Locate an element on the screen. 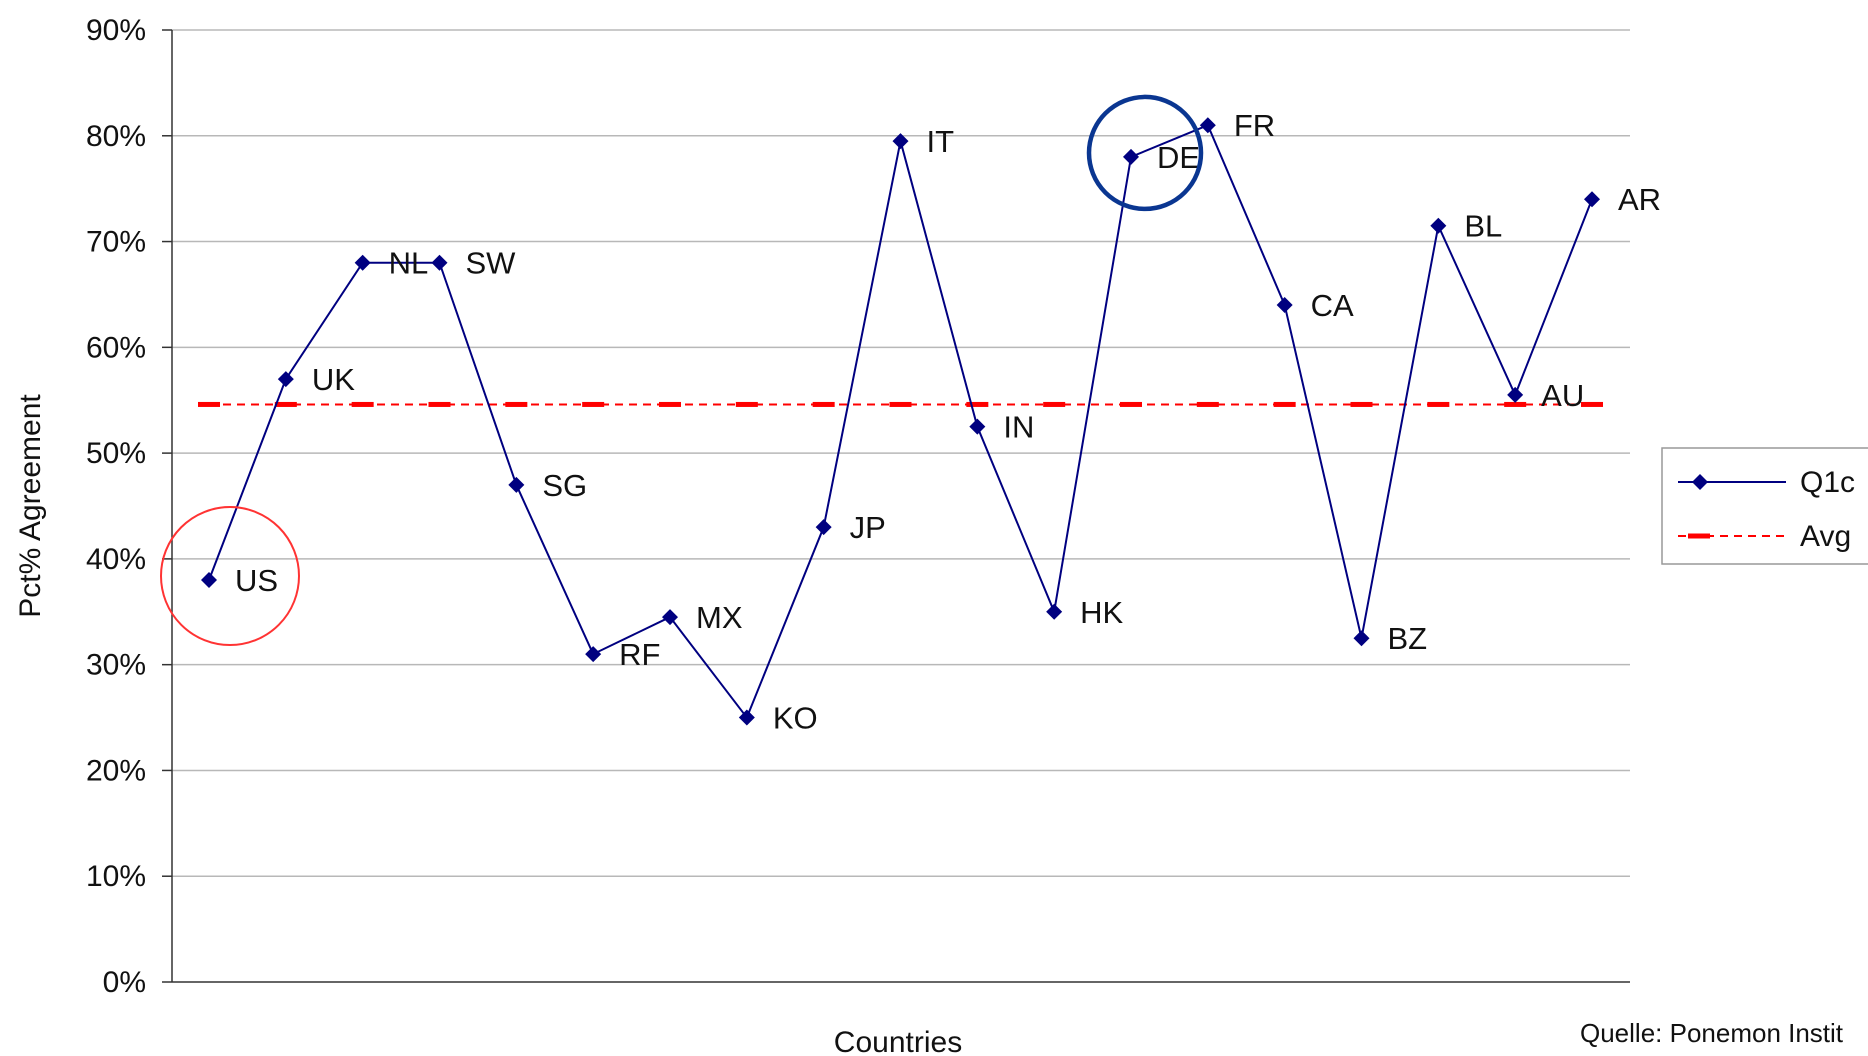  point-label: DE is located at coordinates (1178, 157).